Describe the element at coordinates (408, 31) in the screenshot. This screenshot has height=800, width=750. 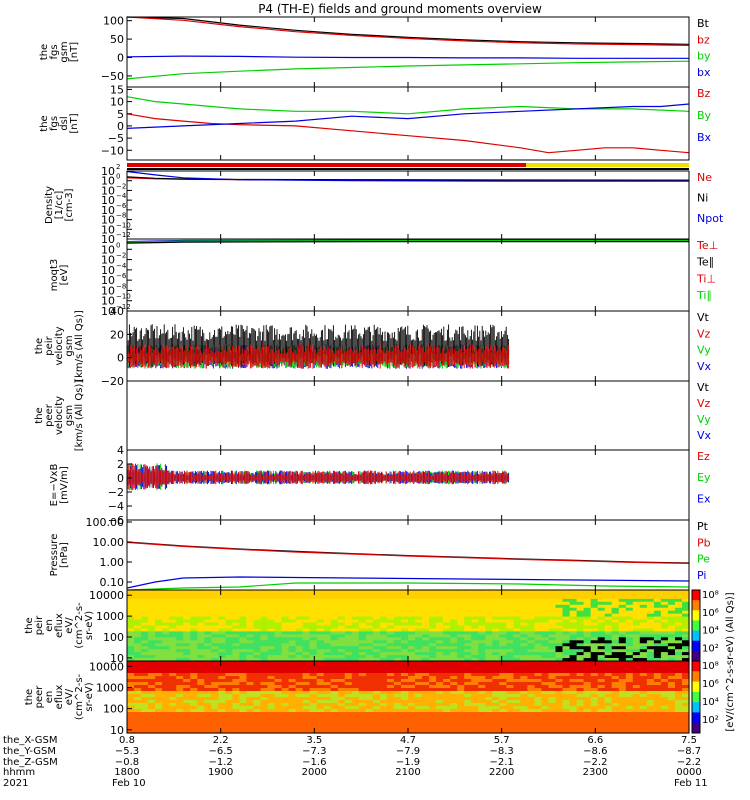
I see `series-line-bz` at that location.